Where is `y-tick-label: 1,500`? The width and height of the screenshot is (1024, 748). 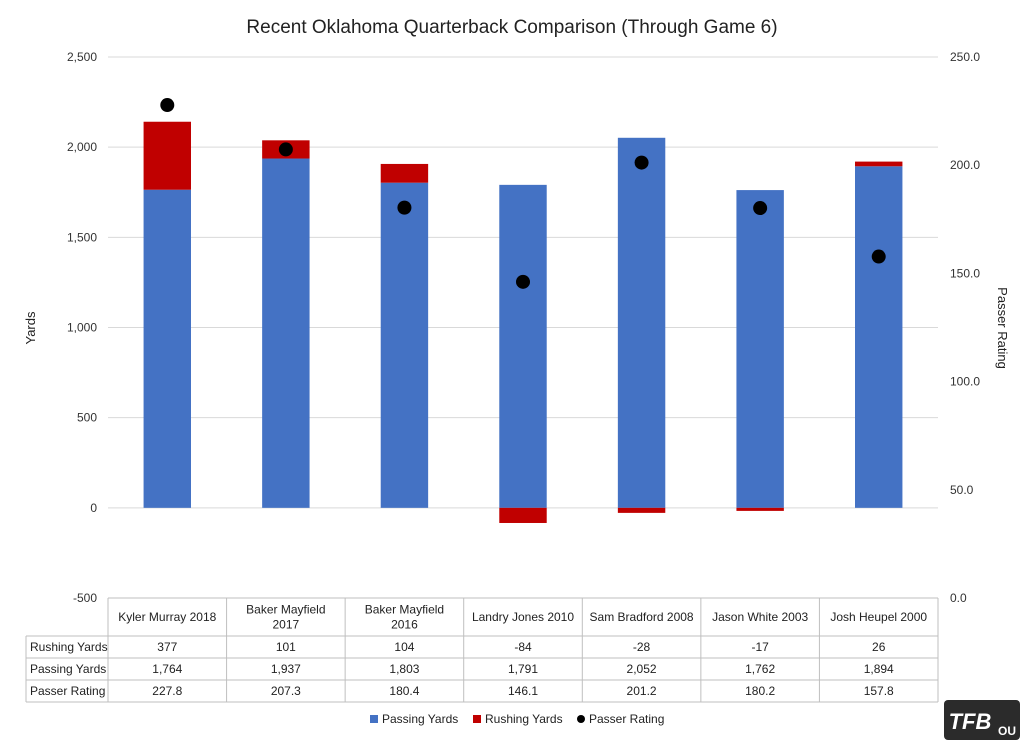
y-tick-label: 1,500 is located at coordinates (82, 237).